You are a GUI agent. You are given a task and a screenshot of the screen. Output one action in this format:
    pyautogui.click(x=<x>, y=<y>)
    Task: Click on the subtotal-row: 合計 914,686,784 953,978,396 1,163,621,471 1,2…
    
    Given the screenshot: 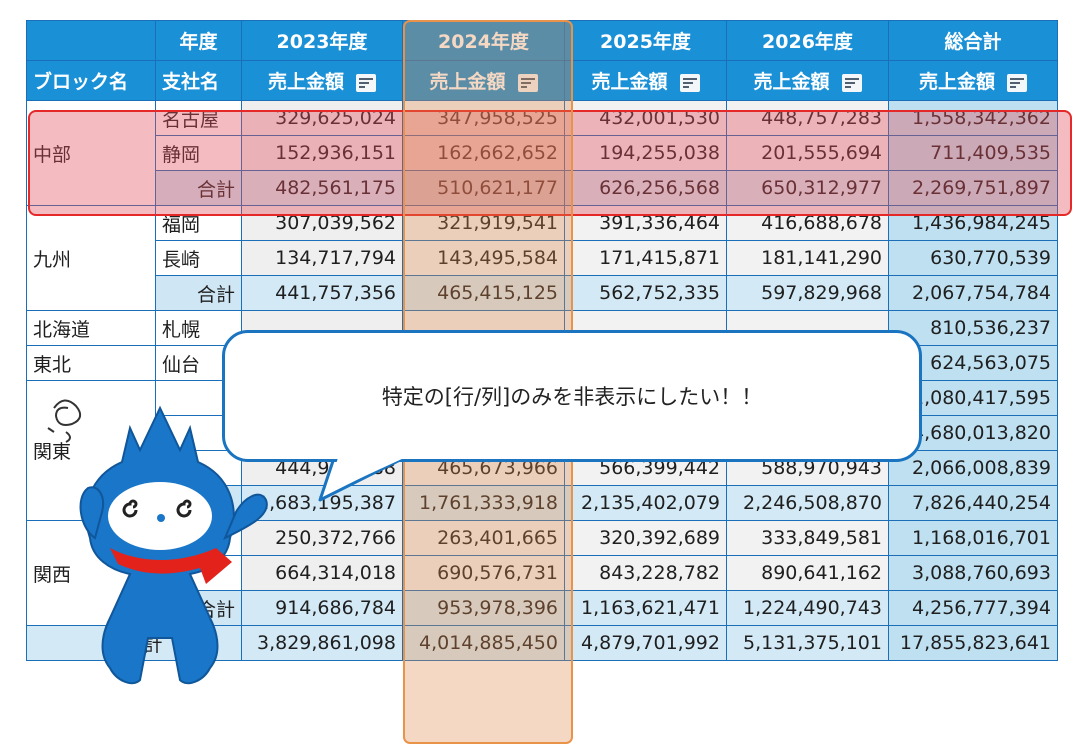 What is the action you would take?
    pyautogui.click(x=542, y=608)
    